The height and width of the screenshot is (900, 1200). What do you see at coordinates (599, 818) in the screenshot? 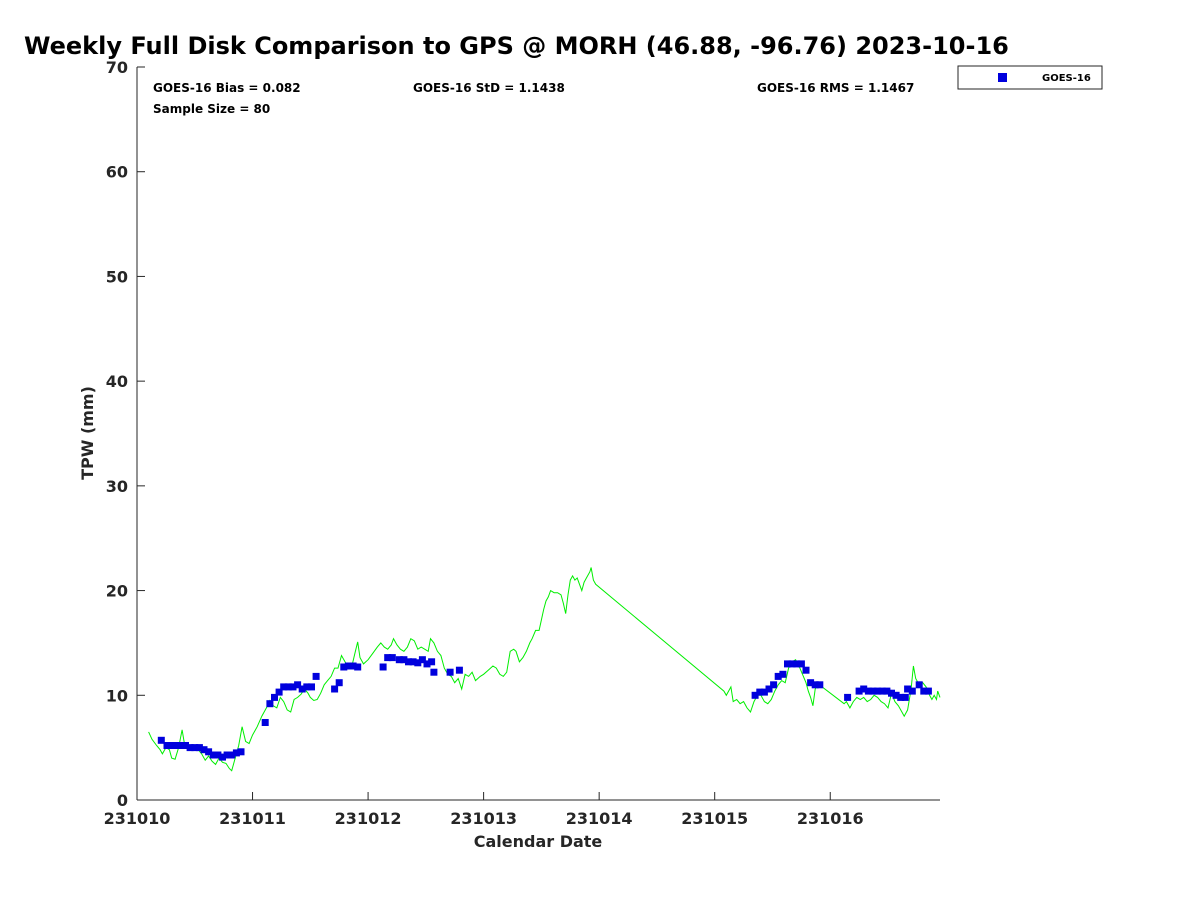
I see `x-tick-label: 231014` at bounding box center [599, 818].